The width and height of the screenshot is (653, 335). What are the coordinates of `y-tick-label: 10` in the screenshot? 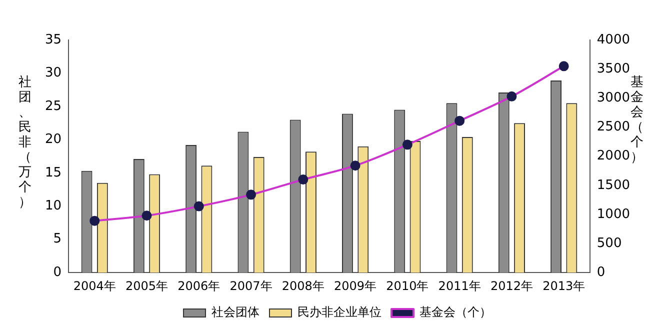 It's located at (53, 206).